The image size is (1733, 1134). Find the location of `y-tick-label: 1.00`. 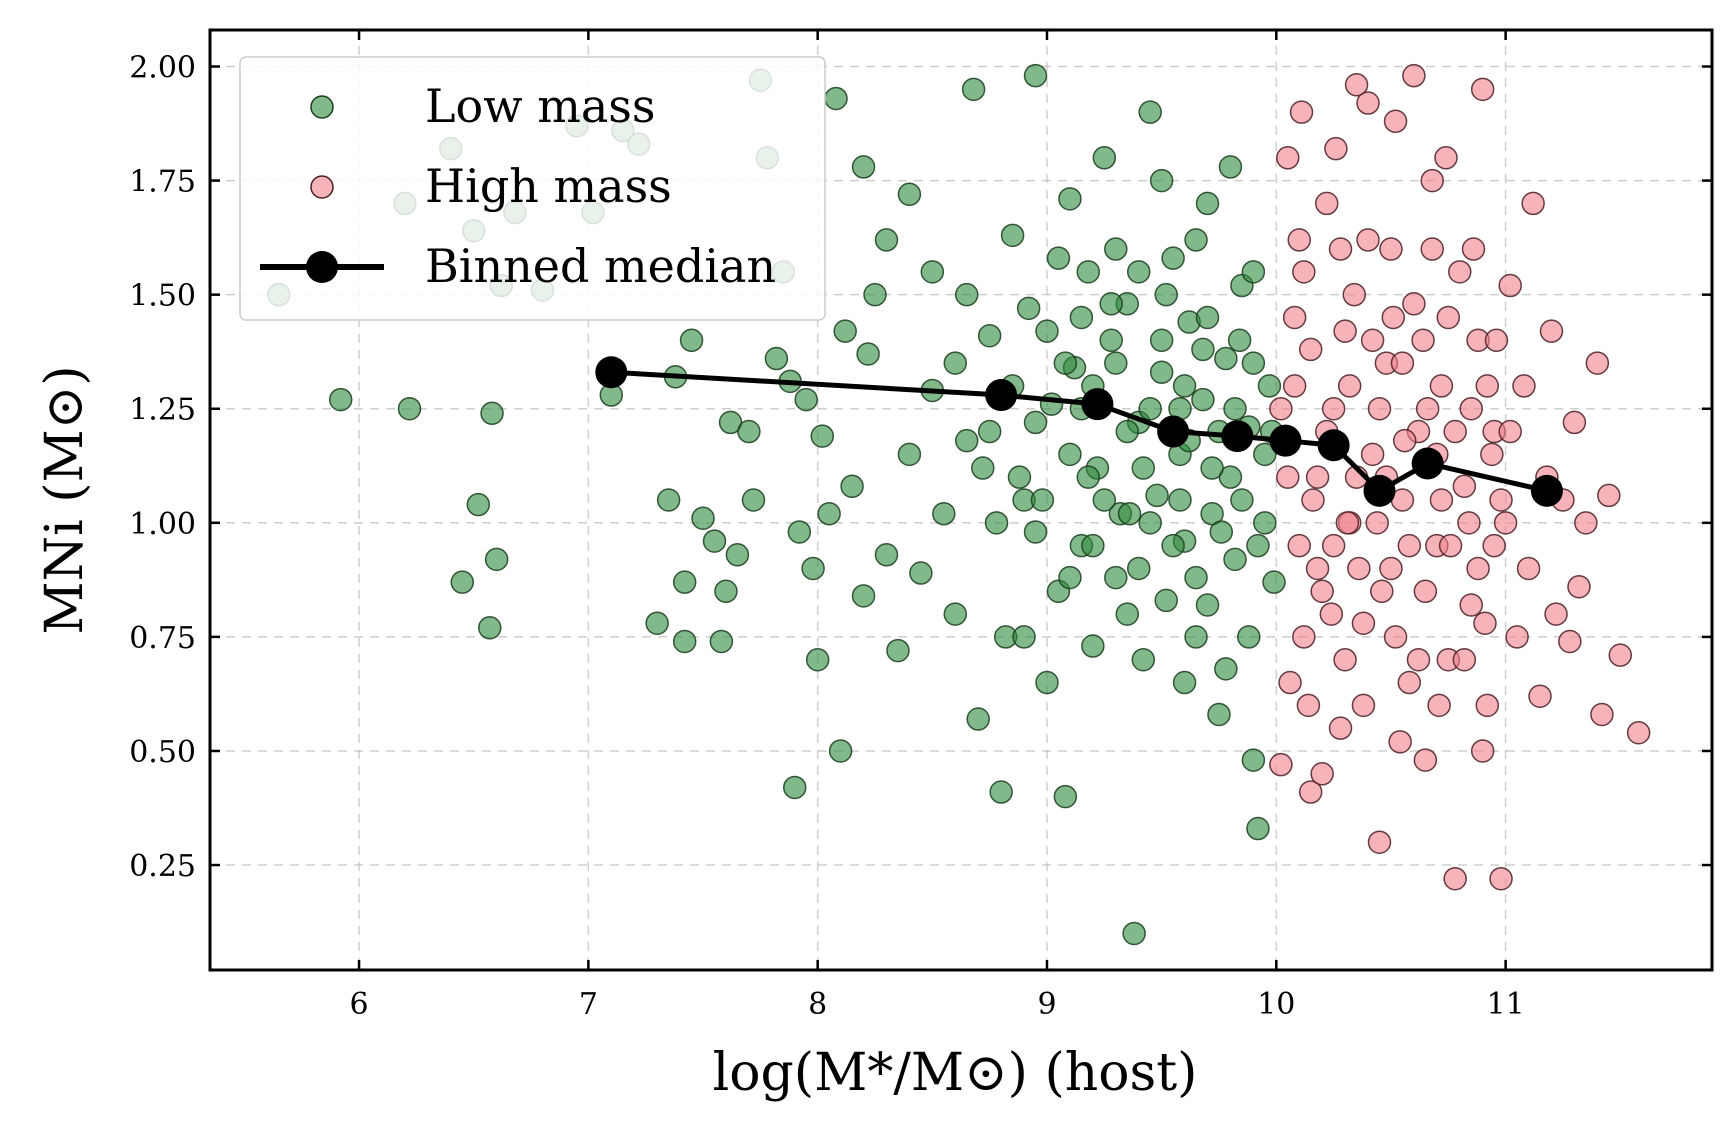

y-tick-label: 1.00 is located at coordinates (162, 524).